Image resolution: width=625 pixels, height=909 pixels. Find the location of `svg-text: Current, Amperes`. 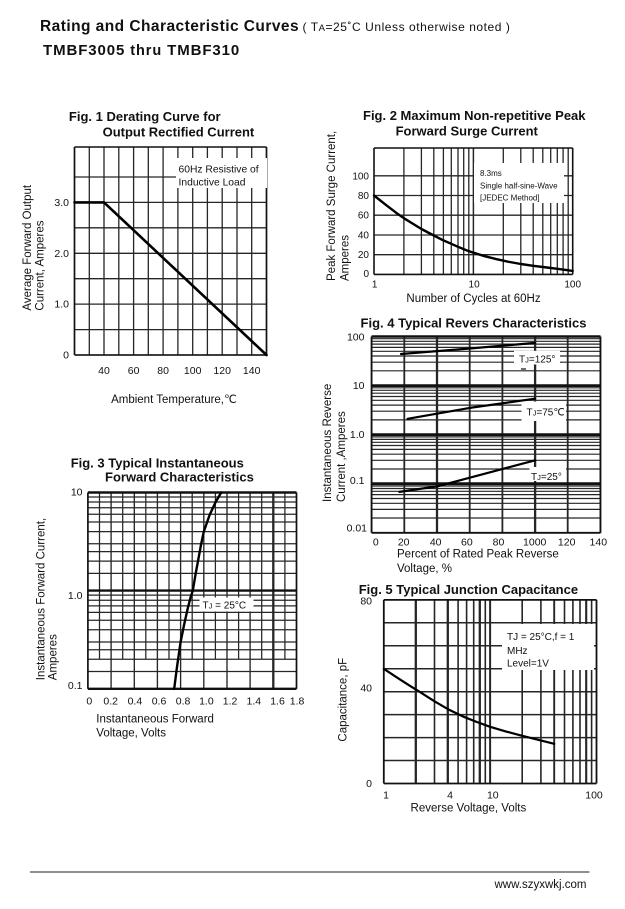

svg-text: Current, Amperes is located at coordinates (41, 265).